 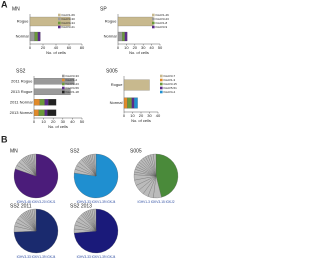 I want to click on legend-label: IGHV1-2, so click(x=72, y=80).